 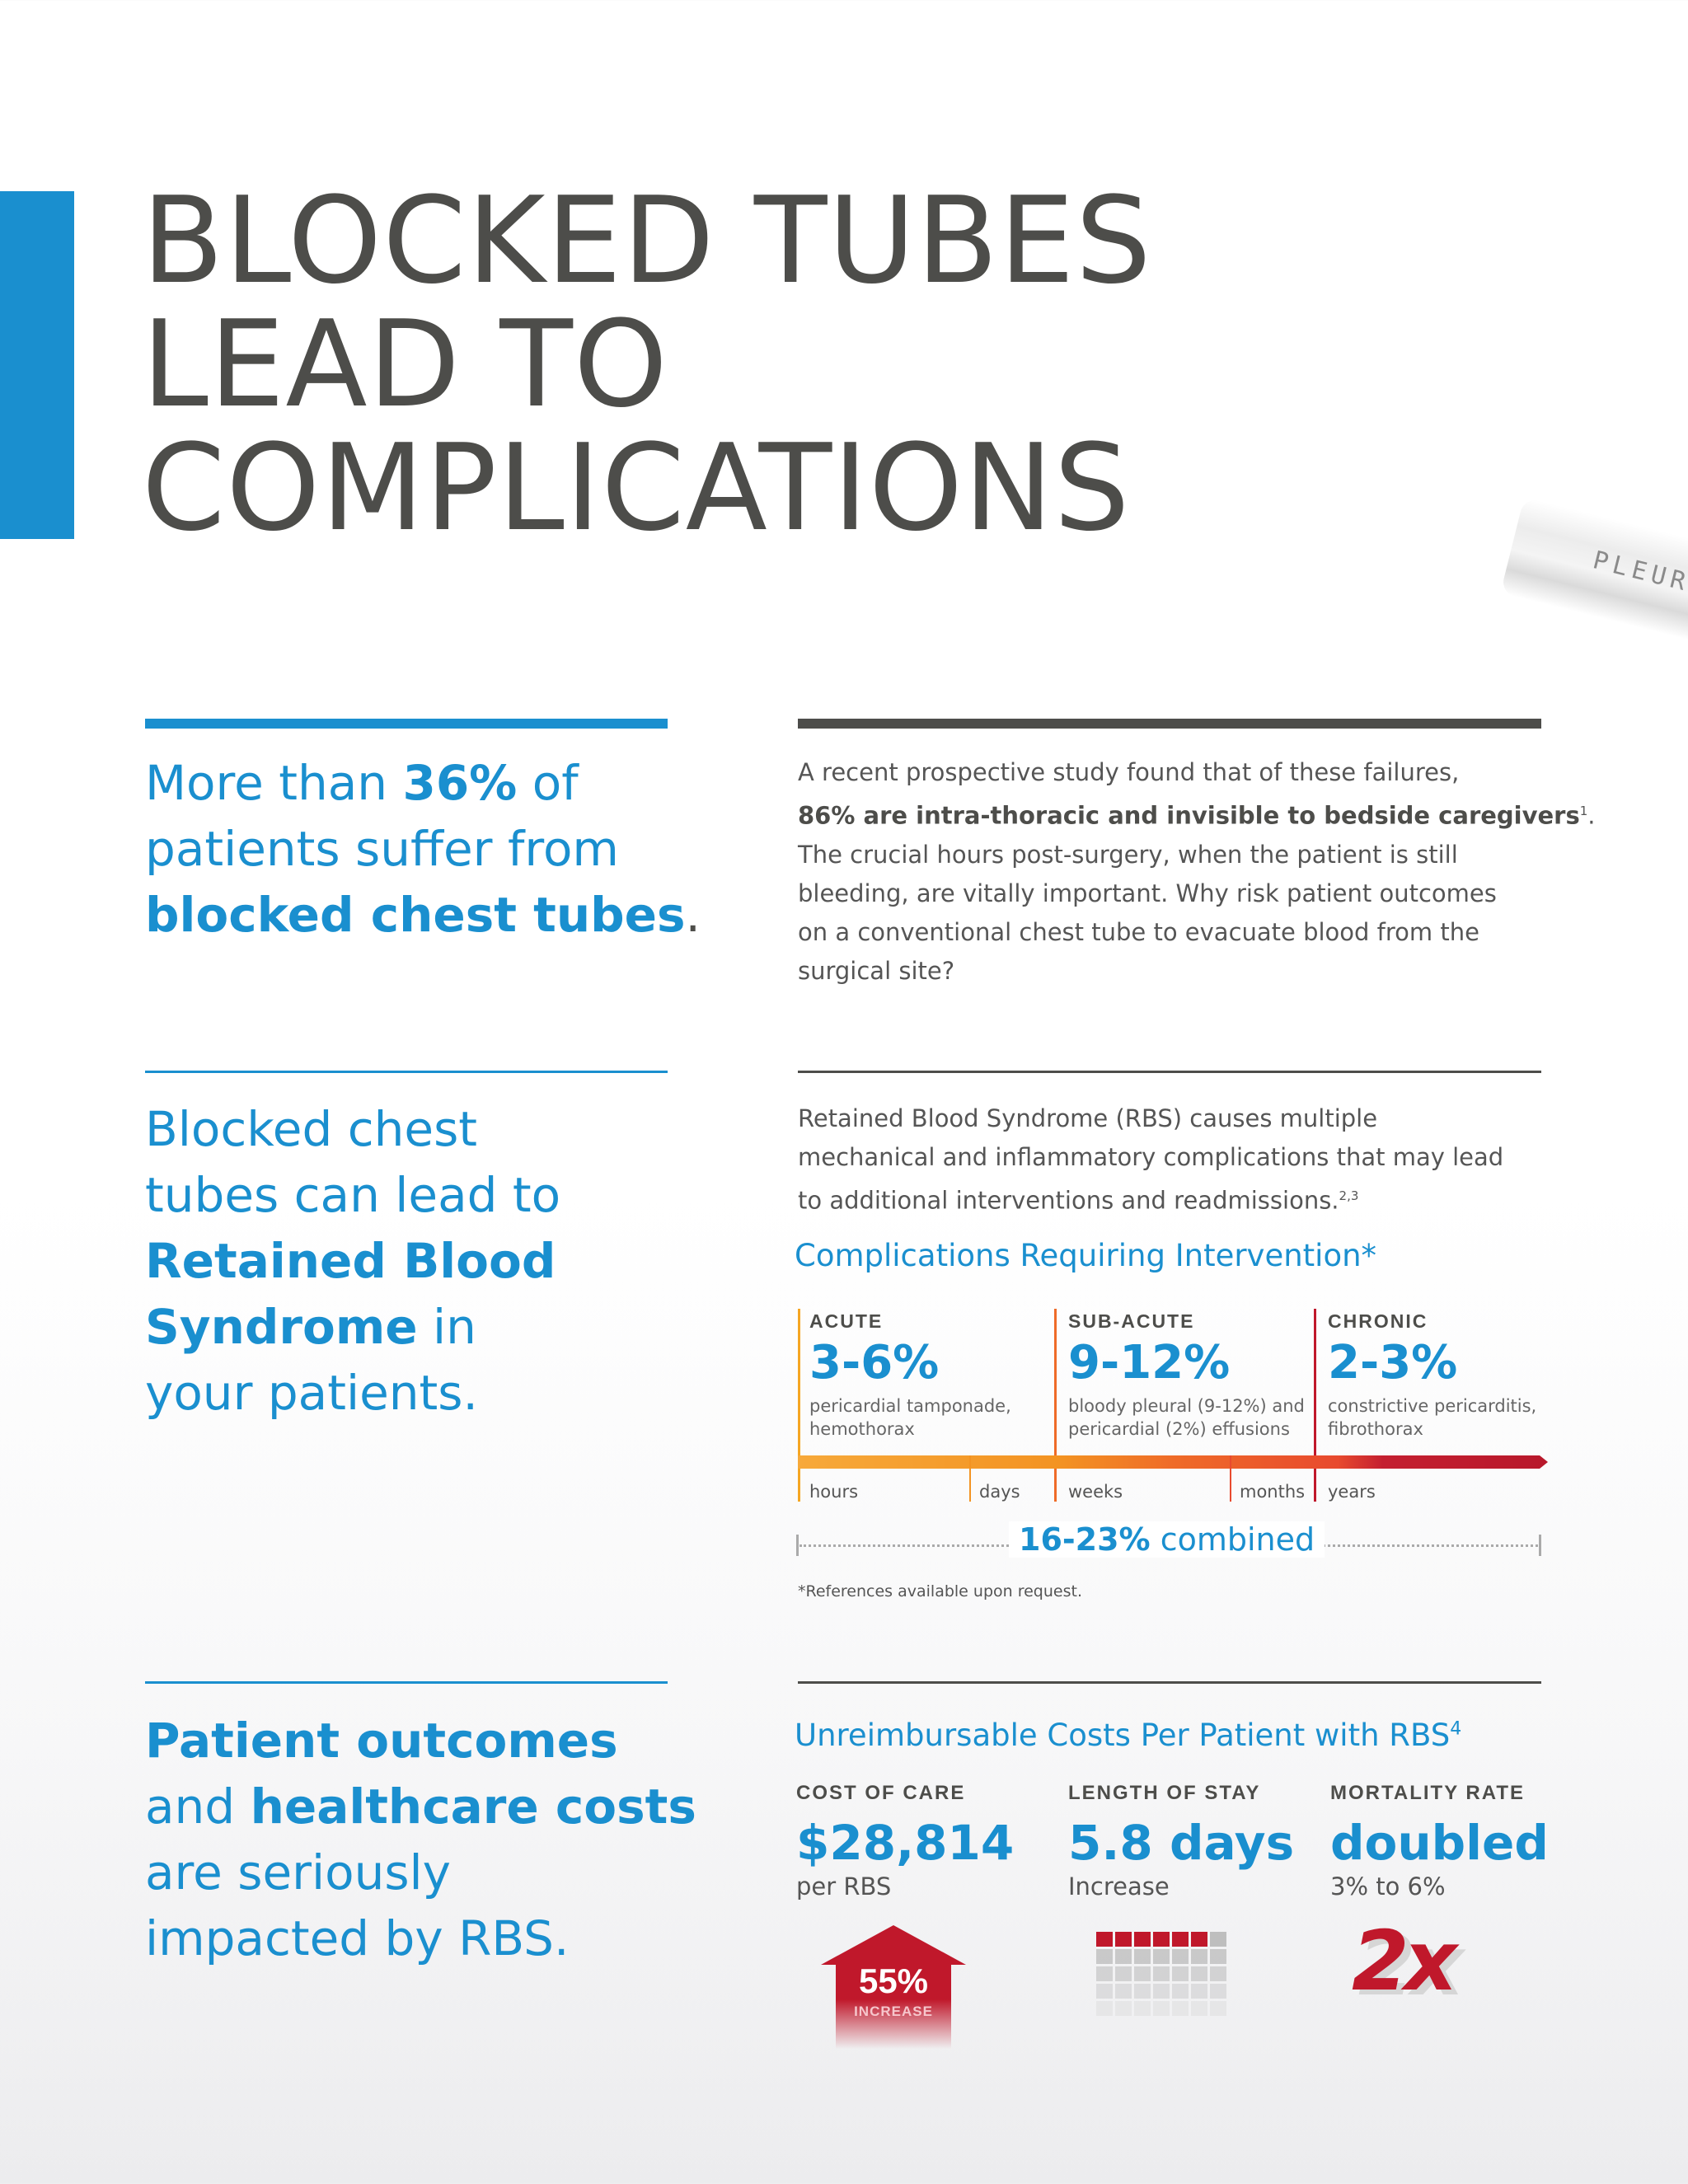 What do you see at coordinates (1170, 724) in the screenshot?
I see `section1-right-rule` at bounding box center [1170, 724].